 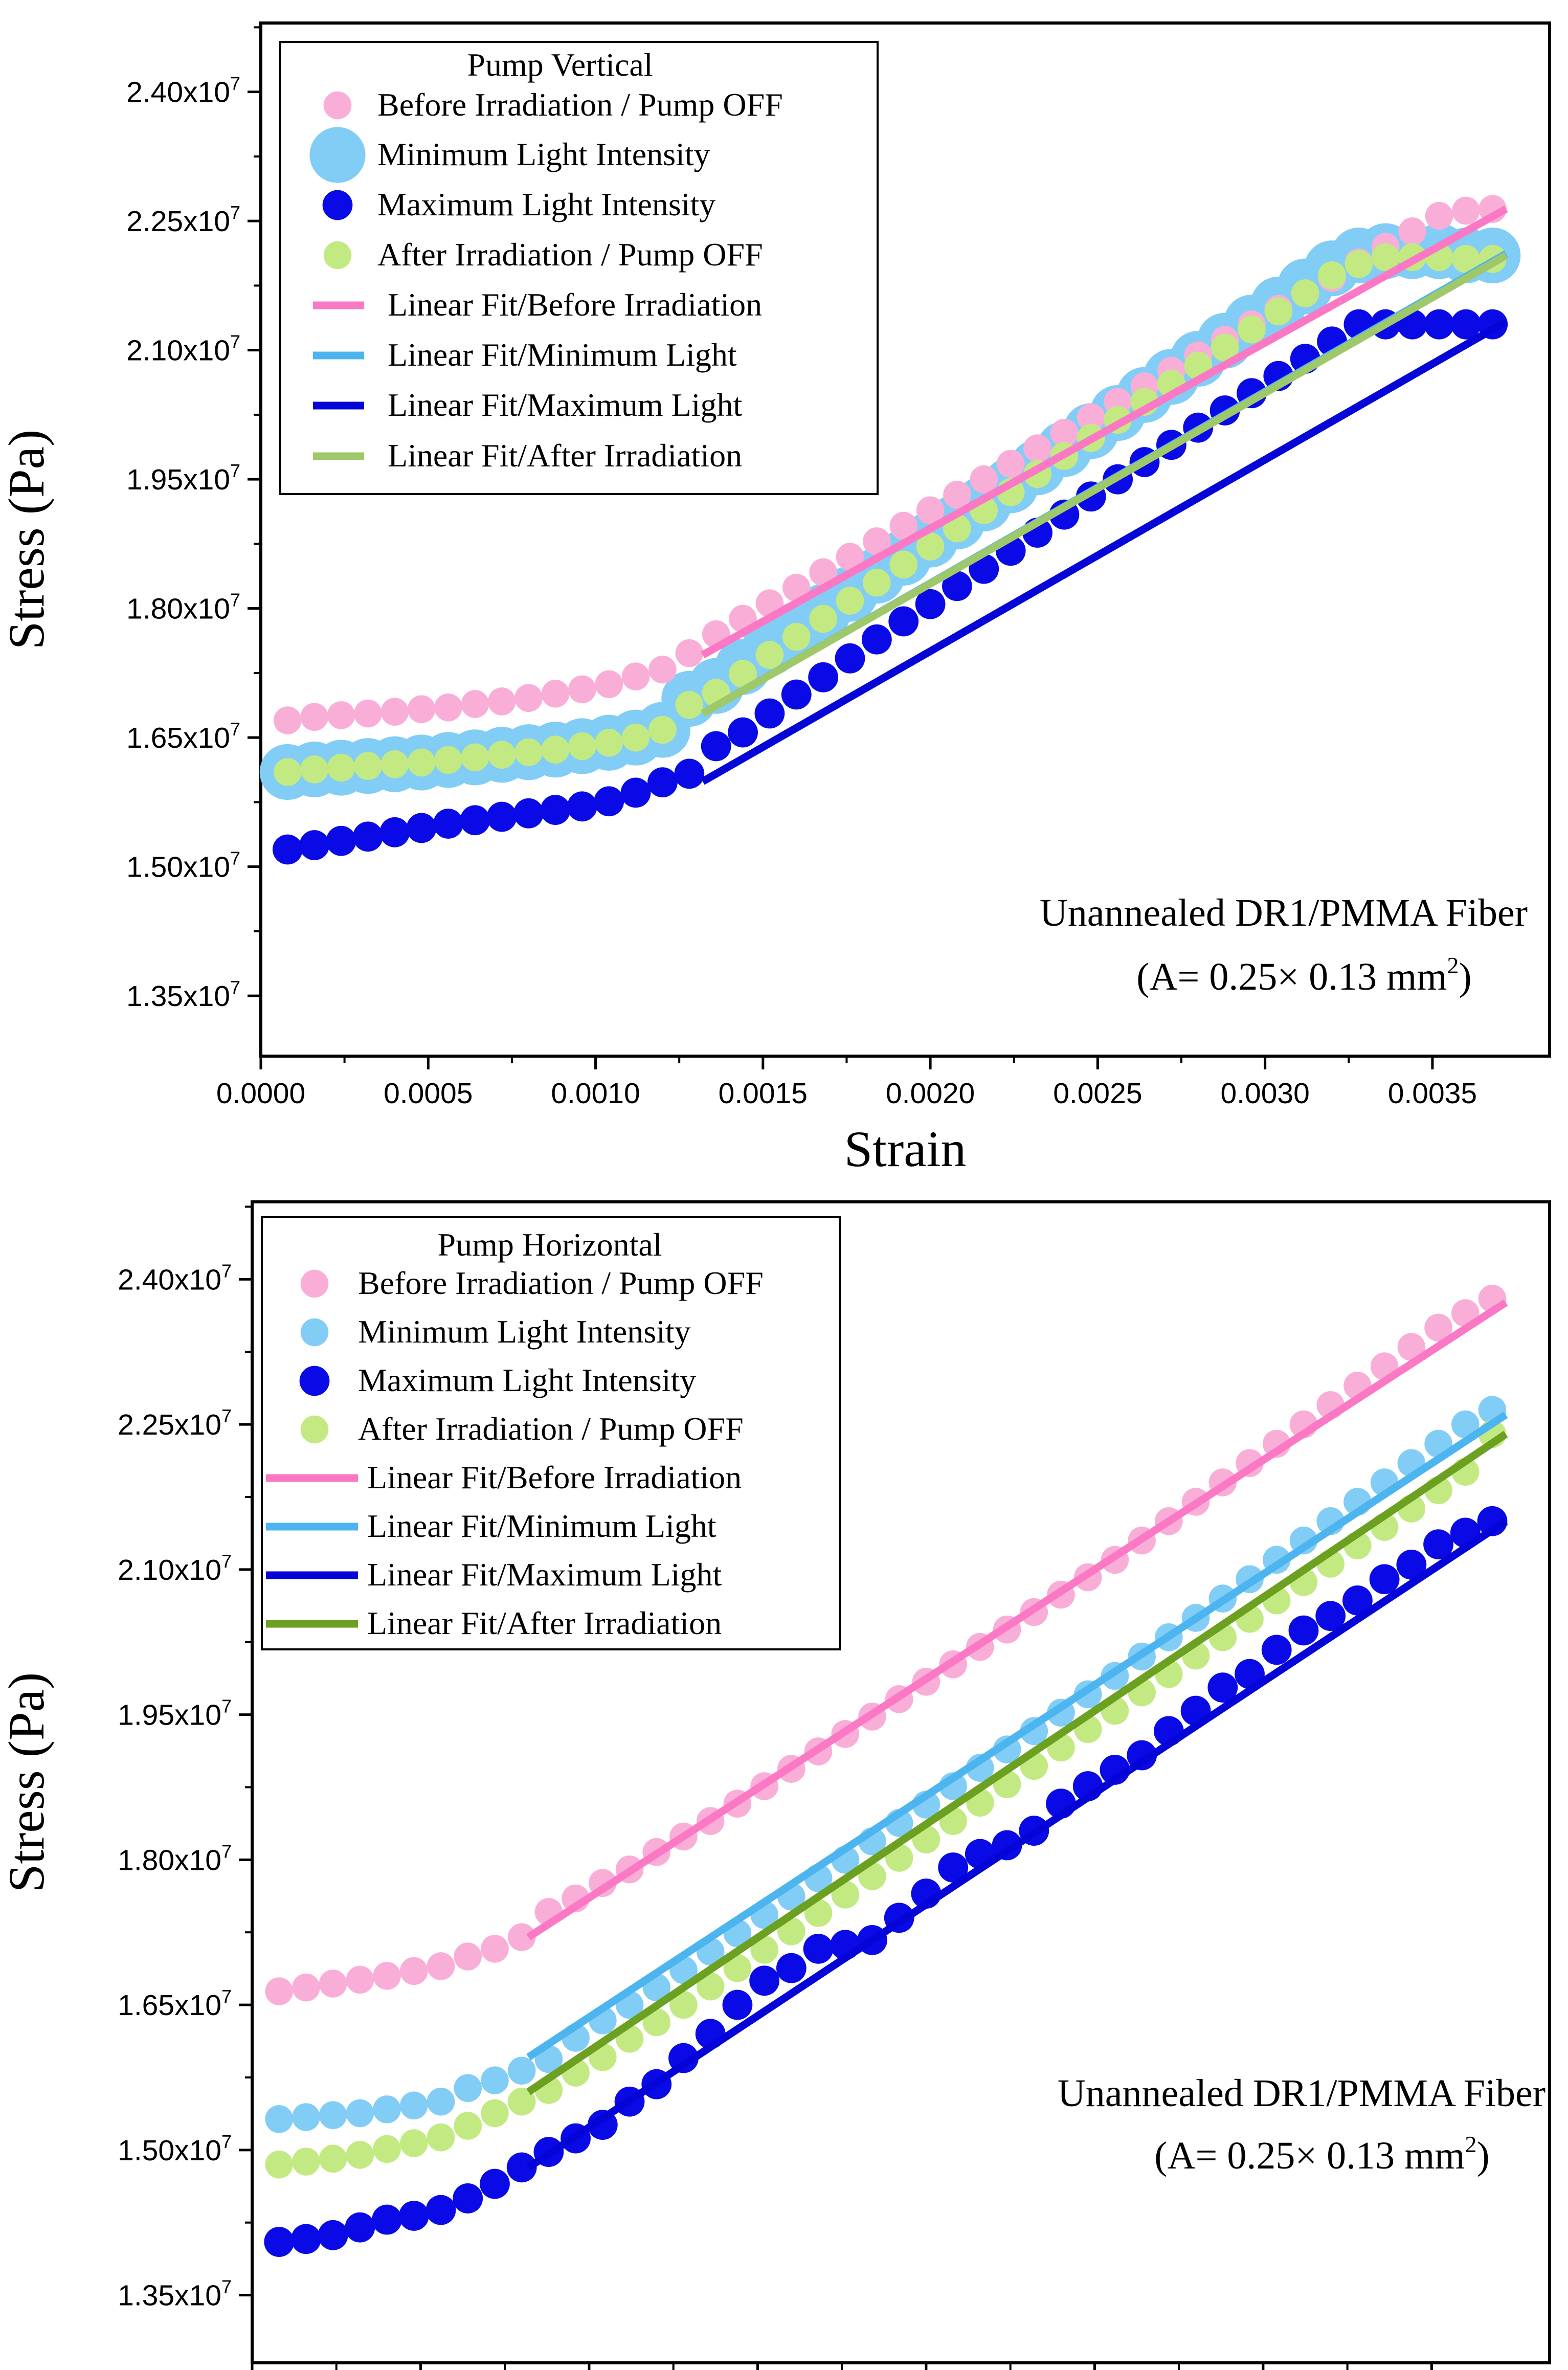 I want to click on x-tick-label: 0.0030, so click(x=1264, y=1093).